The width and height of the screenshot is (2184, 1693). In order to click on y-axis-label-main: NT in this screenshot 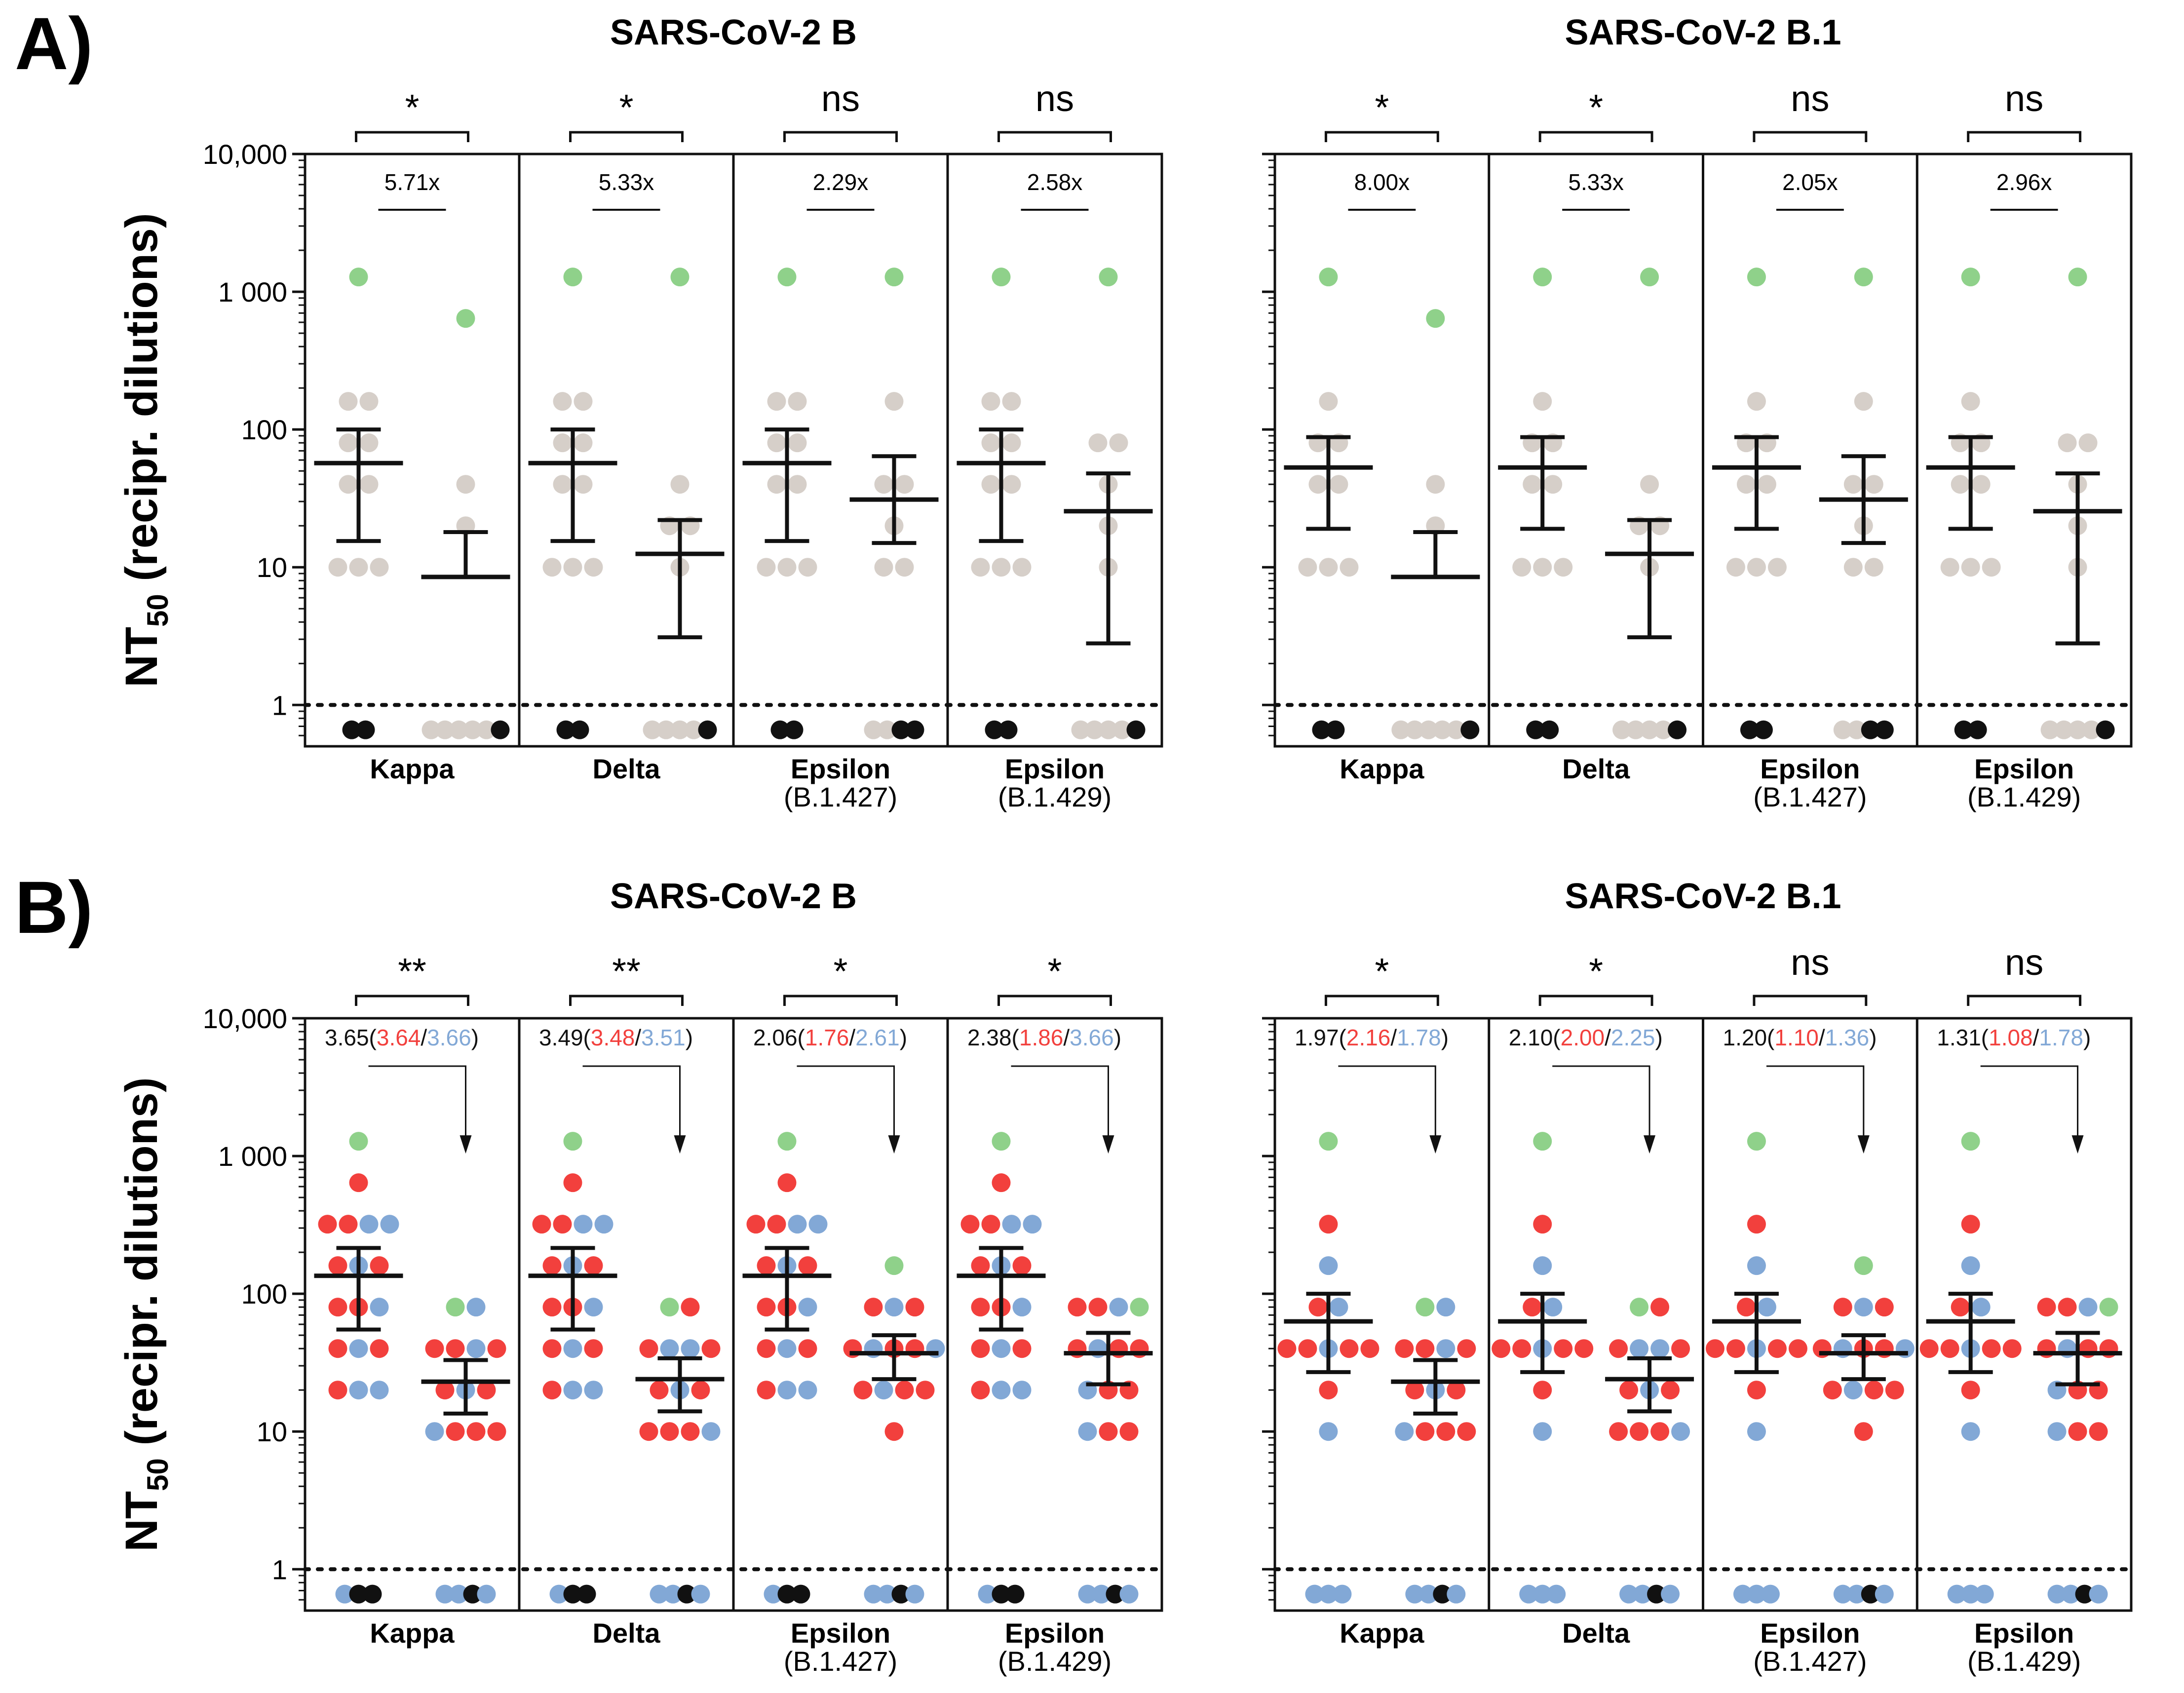, I will do `click(141, 1521)`.